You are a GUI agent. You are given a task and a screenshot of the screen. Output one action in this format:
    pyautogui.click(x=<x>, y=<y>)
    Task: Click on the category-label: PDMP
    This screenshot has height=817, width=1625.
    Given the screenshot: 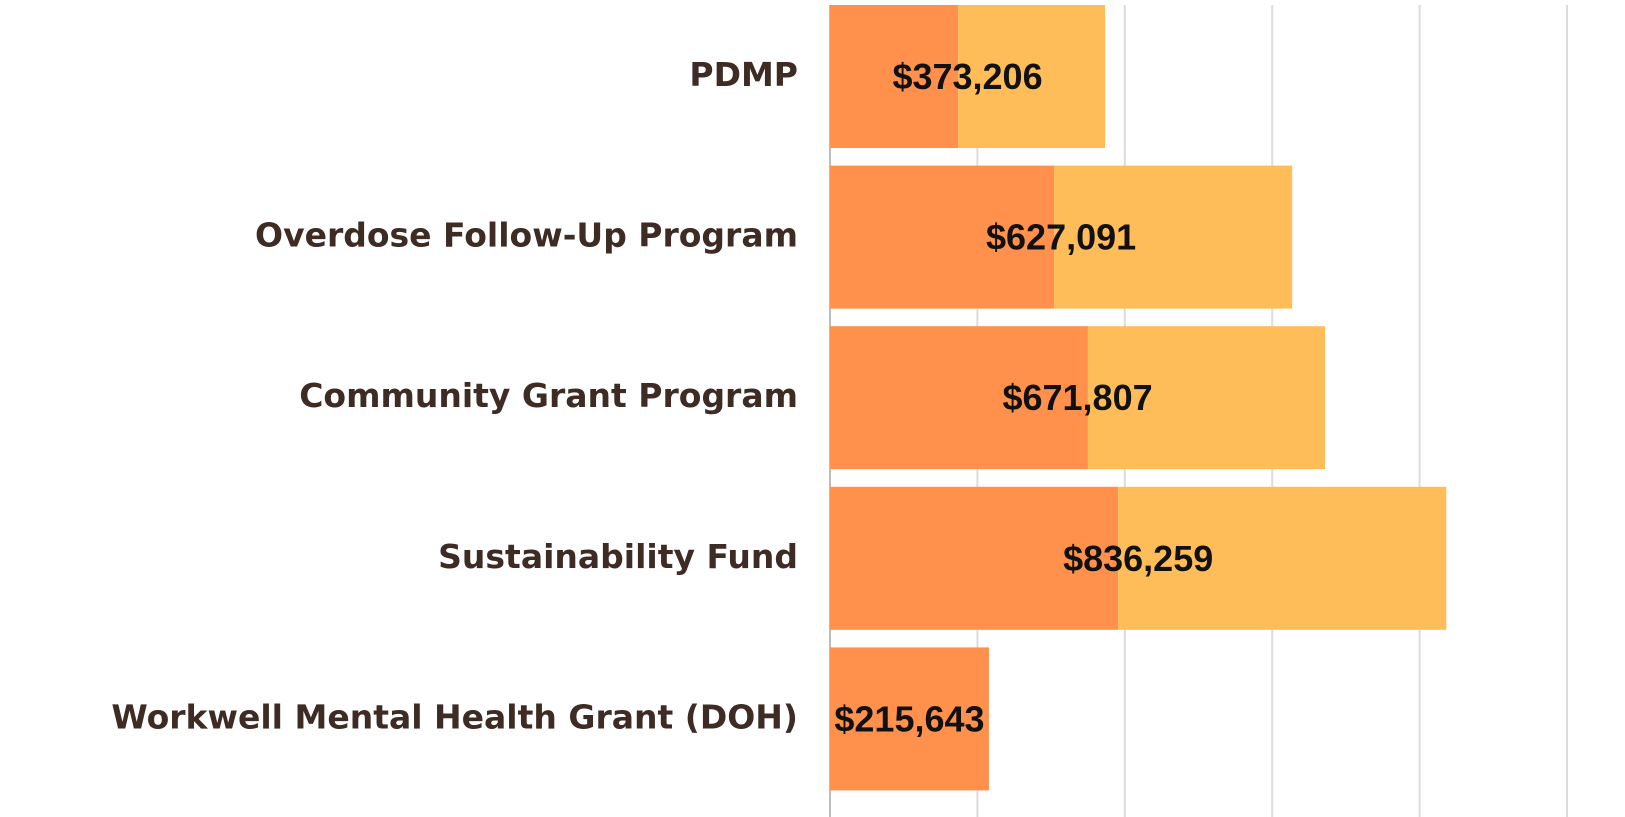 What is the action you would take?
    pyautogui.click(x=743, y=74)
    